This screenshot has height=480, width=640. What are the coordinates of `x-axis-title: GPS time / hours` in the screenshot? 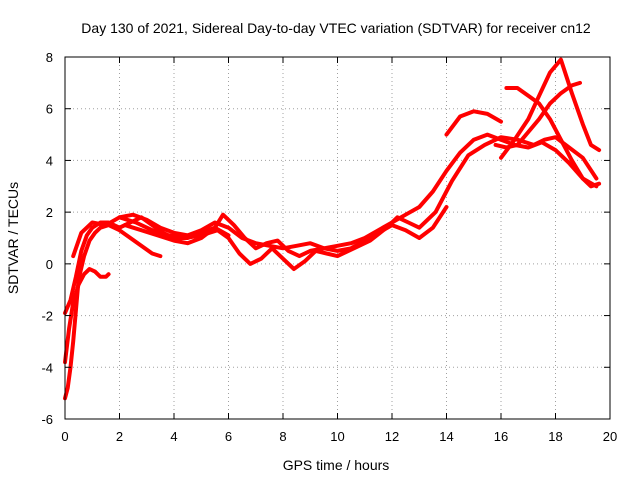 It's located at (336, 465).